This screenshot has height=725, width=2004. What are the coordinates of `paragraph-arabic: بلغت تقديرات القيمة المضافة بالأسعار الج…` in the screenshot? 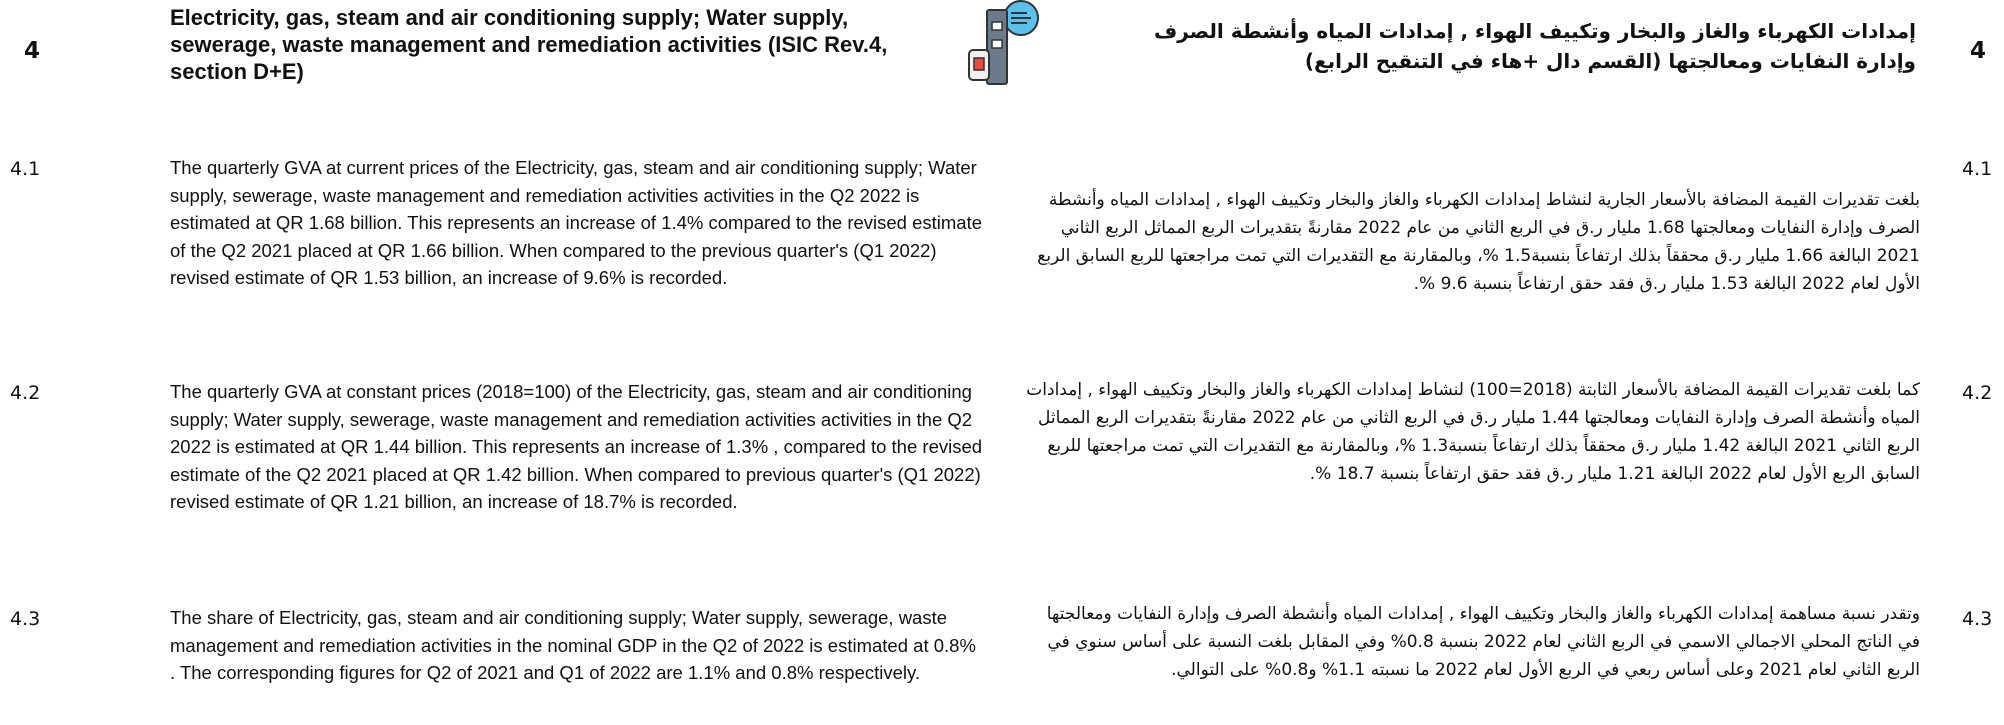 It's located at (1478, 242).